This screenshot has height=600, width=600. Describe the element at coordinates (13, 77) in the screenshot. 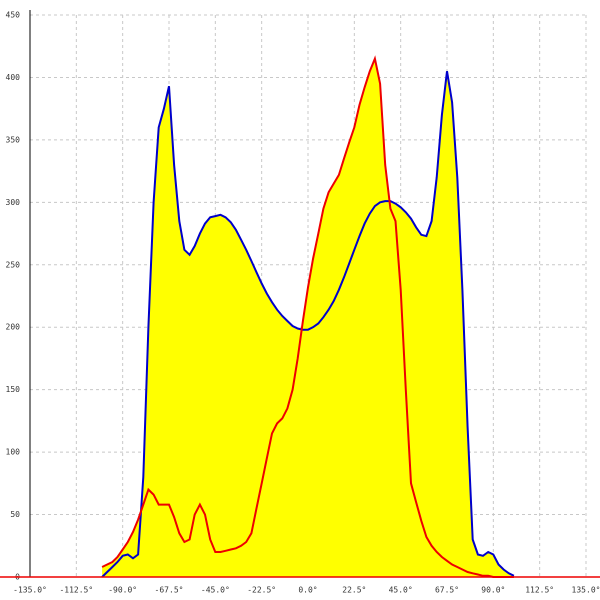

I see `y-tick-label: 400` at that location.